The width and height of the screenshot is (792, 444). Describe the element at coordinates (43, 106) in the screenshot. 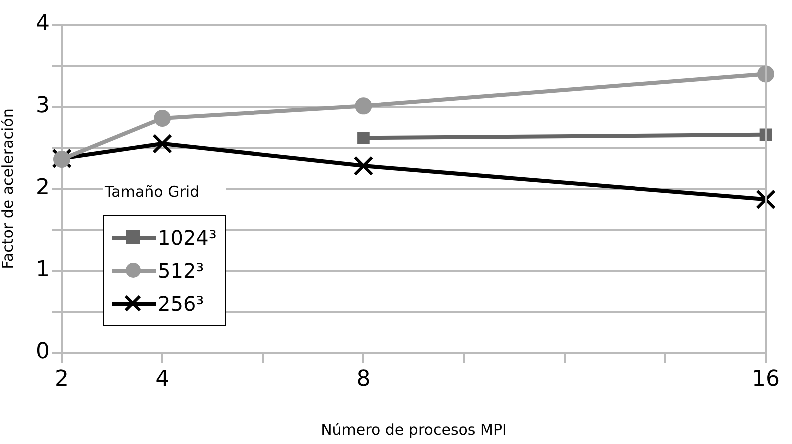

I see `y-tick-label: 3` at that location.